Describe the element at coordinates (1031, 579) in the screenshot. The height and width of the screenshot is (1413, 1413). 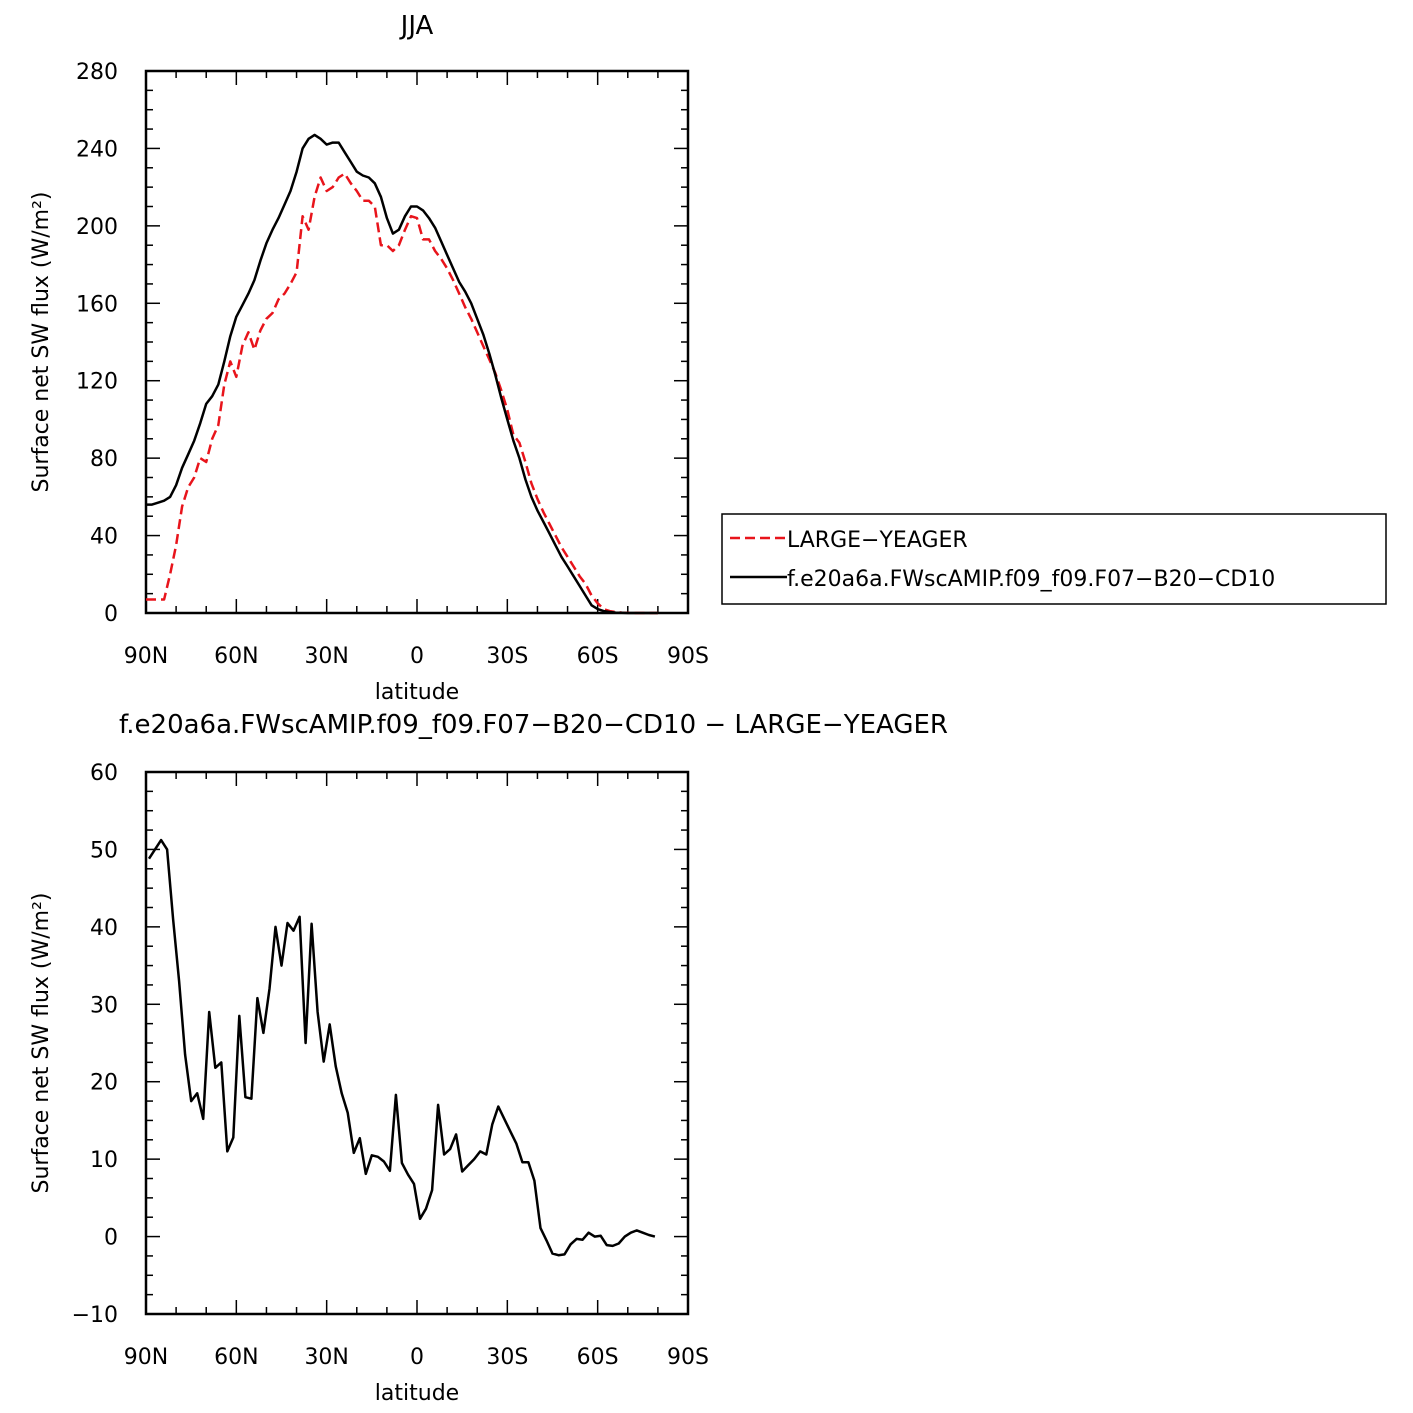
I see `legend-label-model: f.e20a6a.FWscAMIP.f09_f09.F07−B20−CD10` at that location.